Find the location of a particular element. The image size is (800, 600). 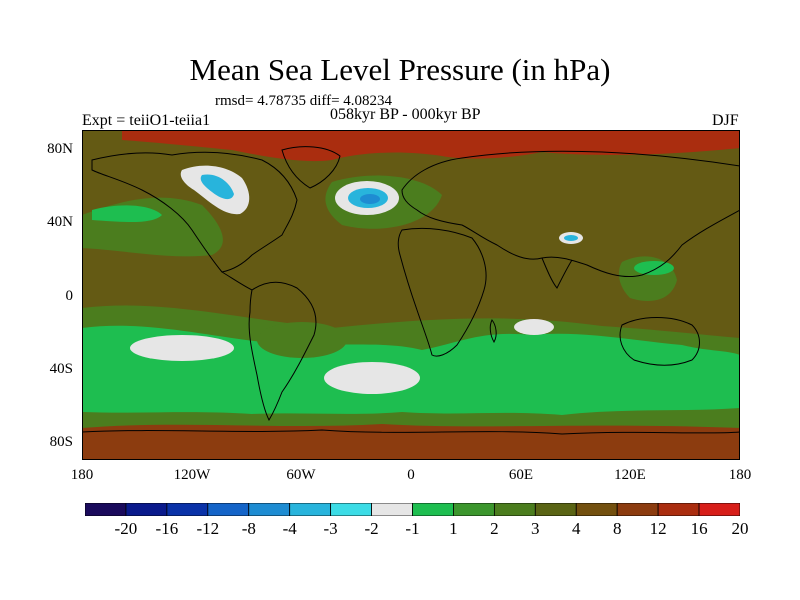

colorbar-tick-label: -2 is located at coordinates (371, 528).